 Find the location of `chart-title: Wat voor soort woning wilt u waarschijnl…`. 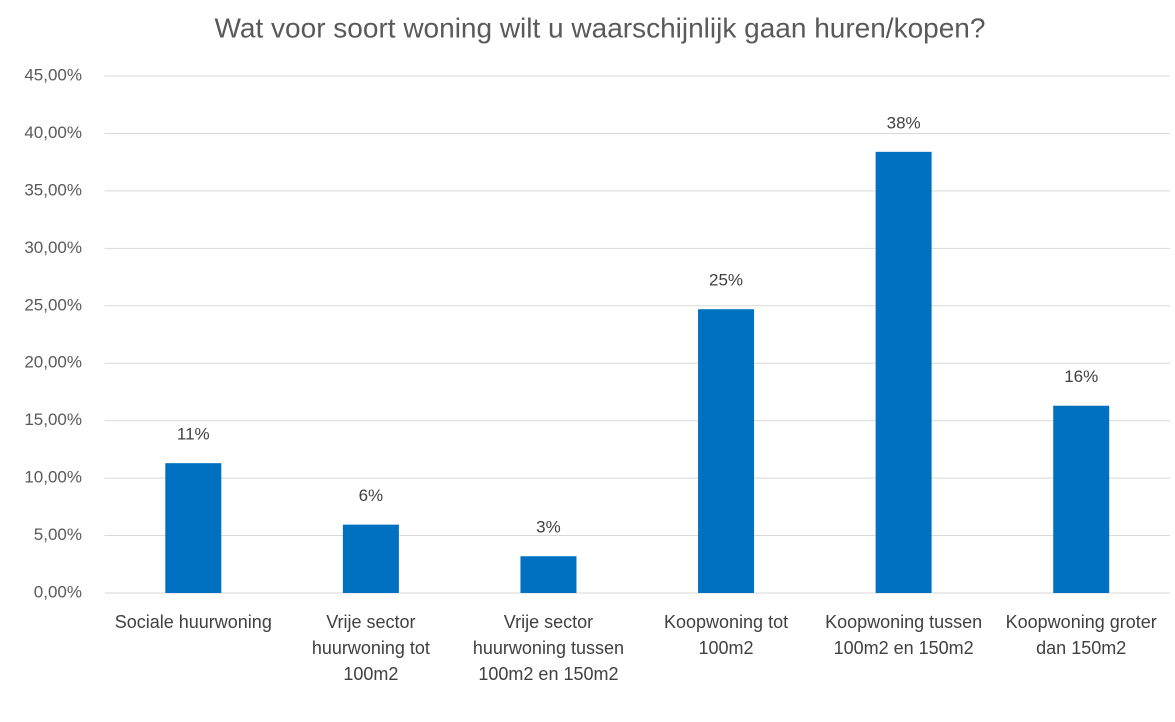

chart-title: Wat voor soort woning wilt u waarschijnl… is located at coordinates (600, 27).